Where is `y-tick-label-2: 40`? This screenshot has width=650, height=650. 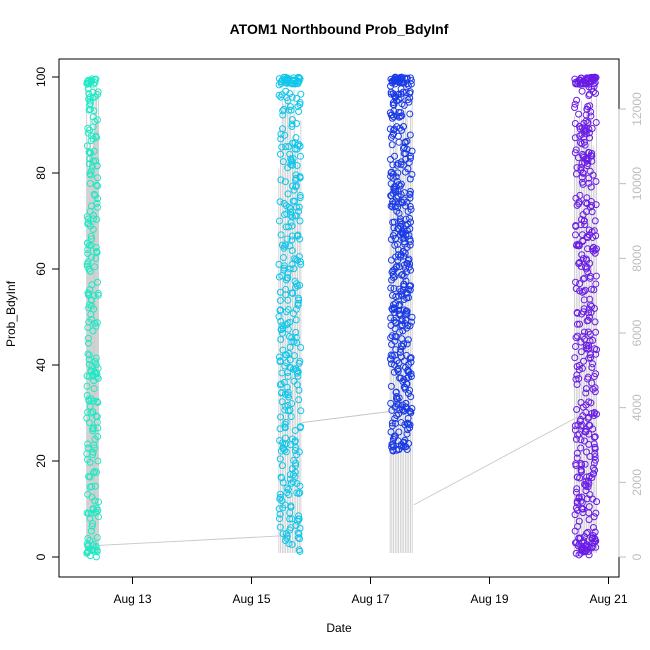 y-tick-label-2: 40 is located at coordinates (41, 365).